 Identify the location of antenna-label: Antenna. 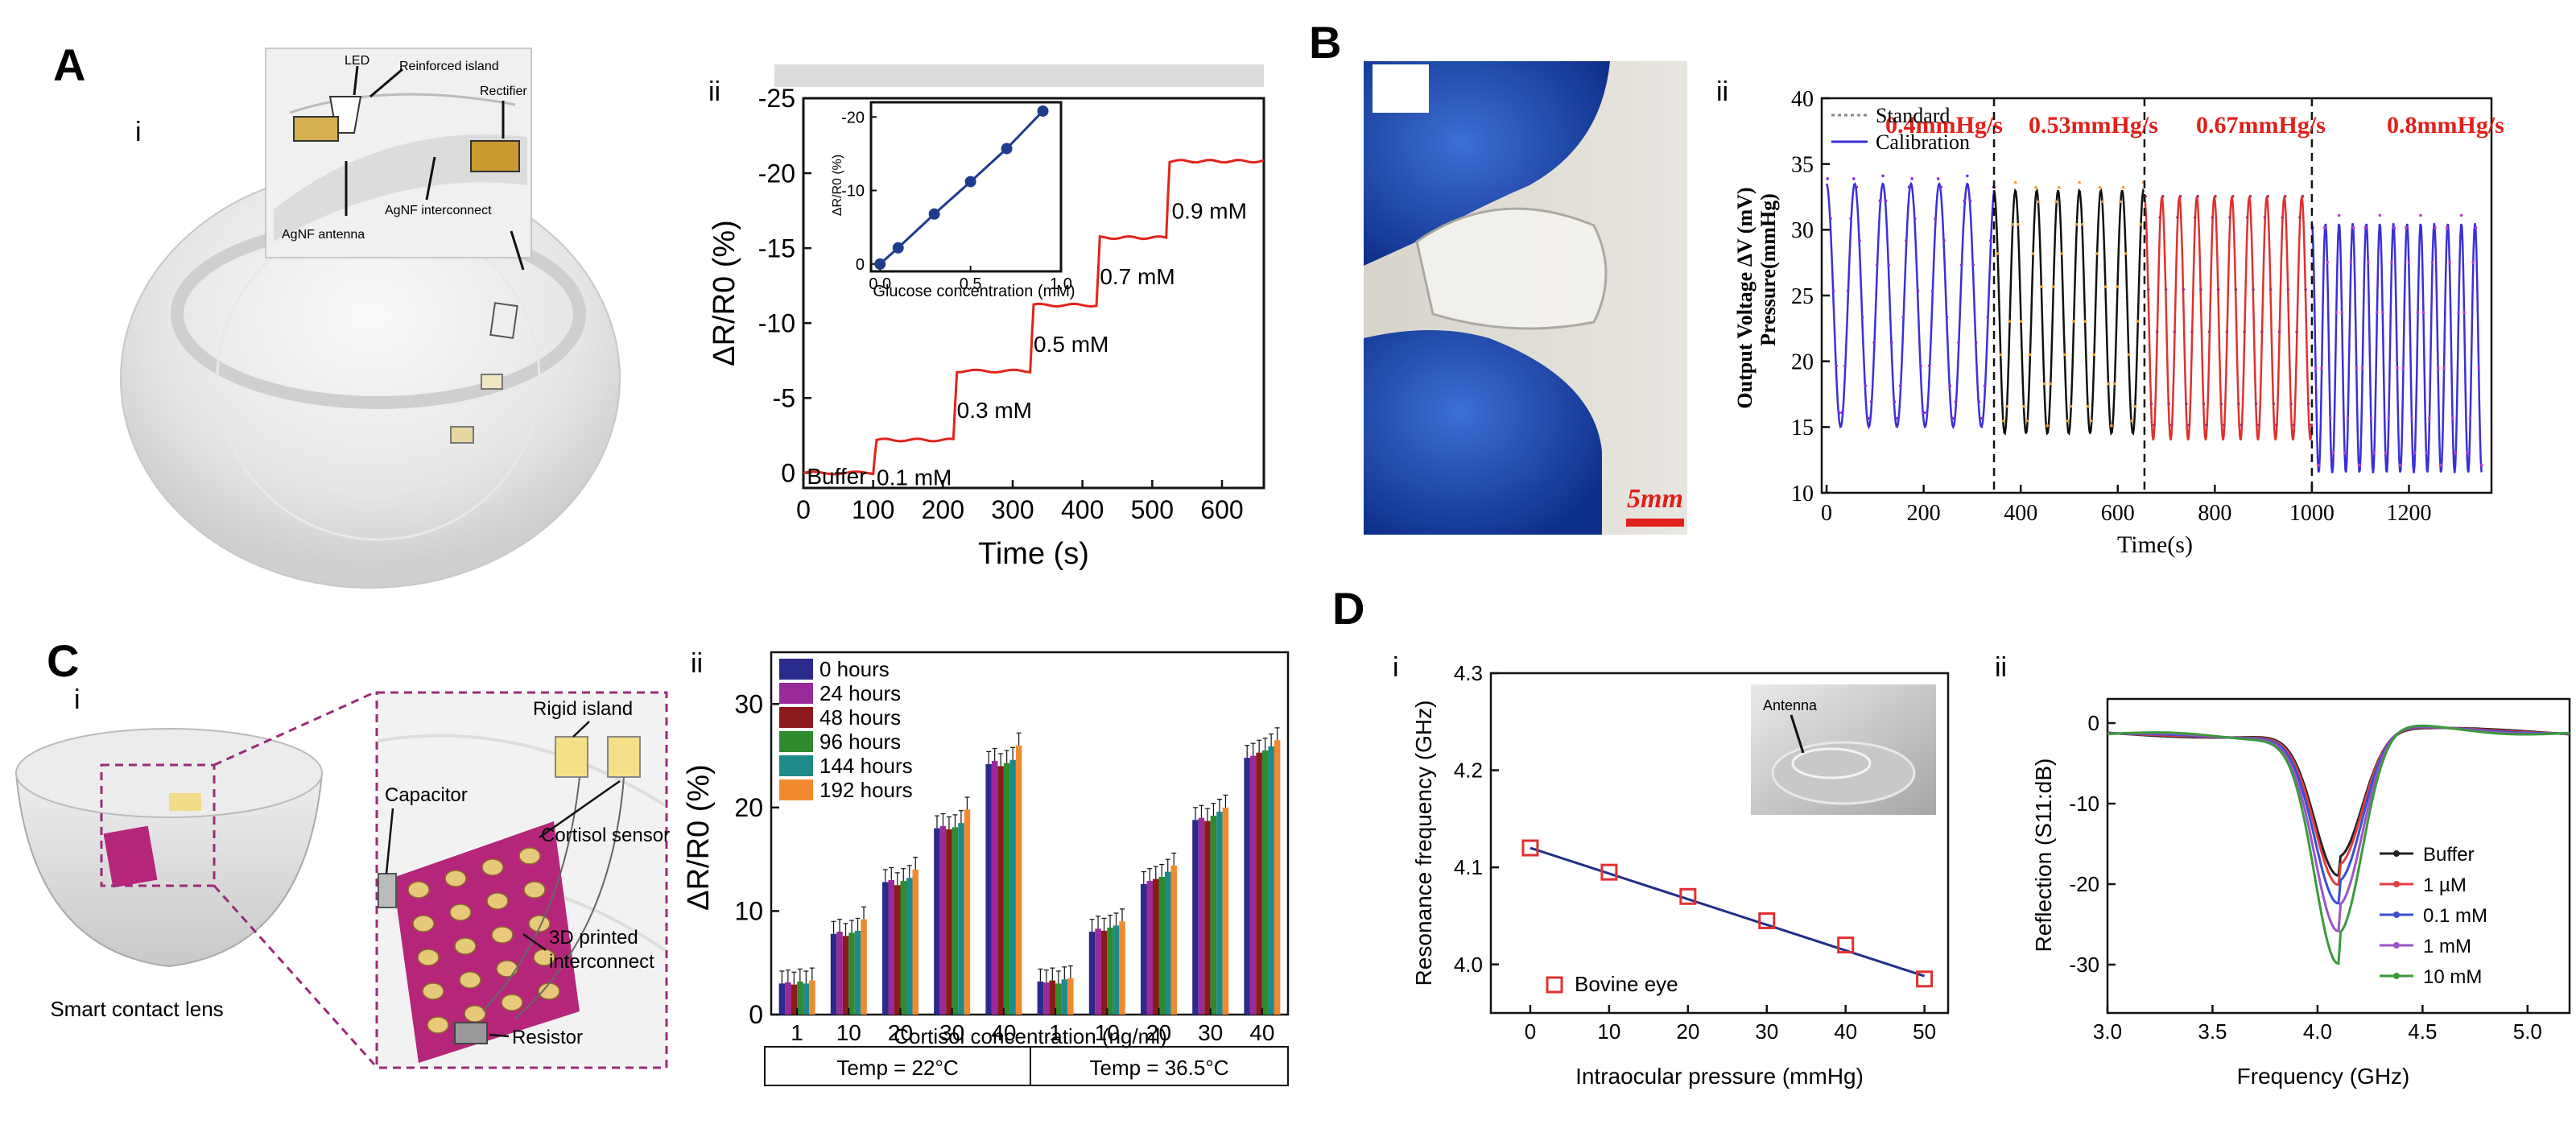
(1790, 705).